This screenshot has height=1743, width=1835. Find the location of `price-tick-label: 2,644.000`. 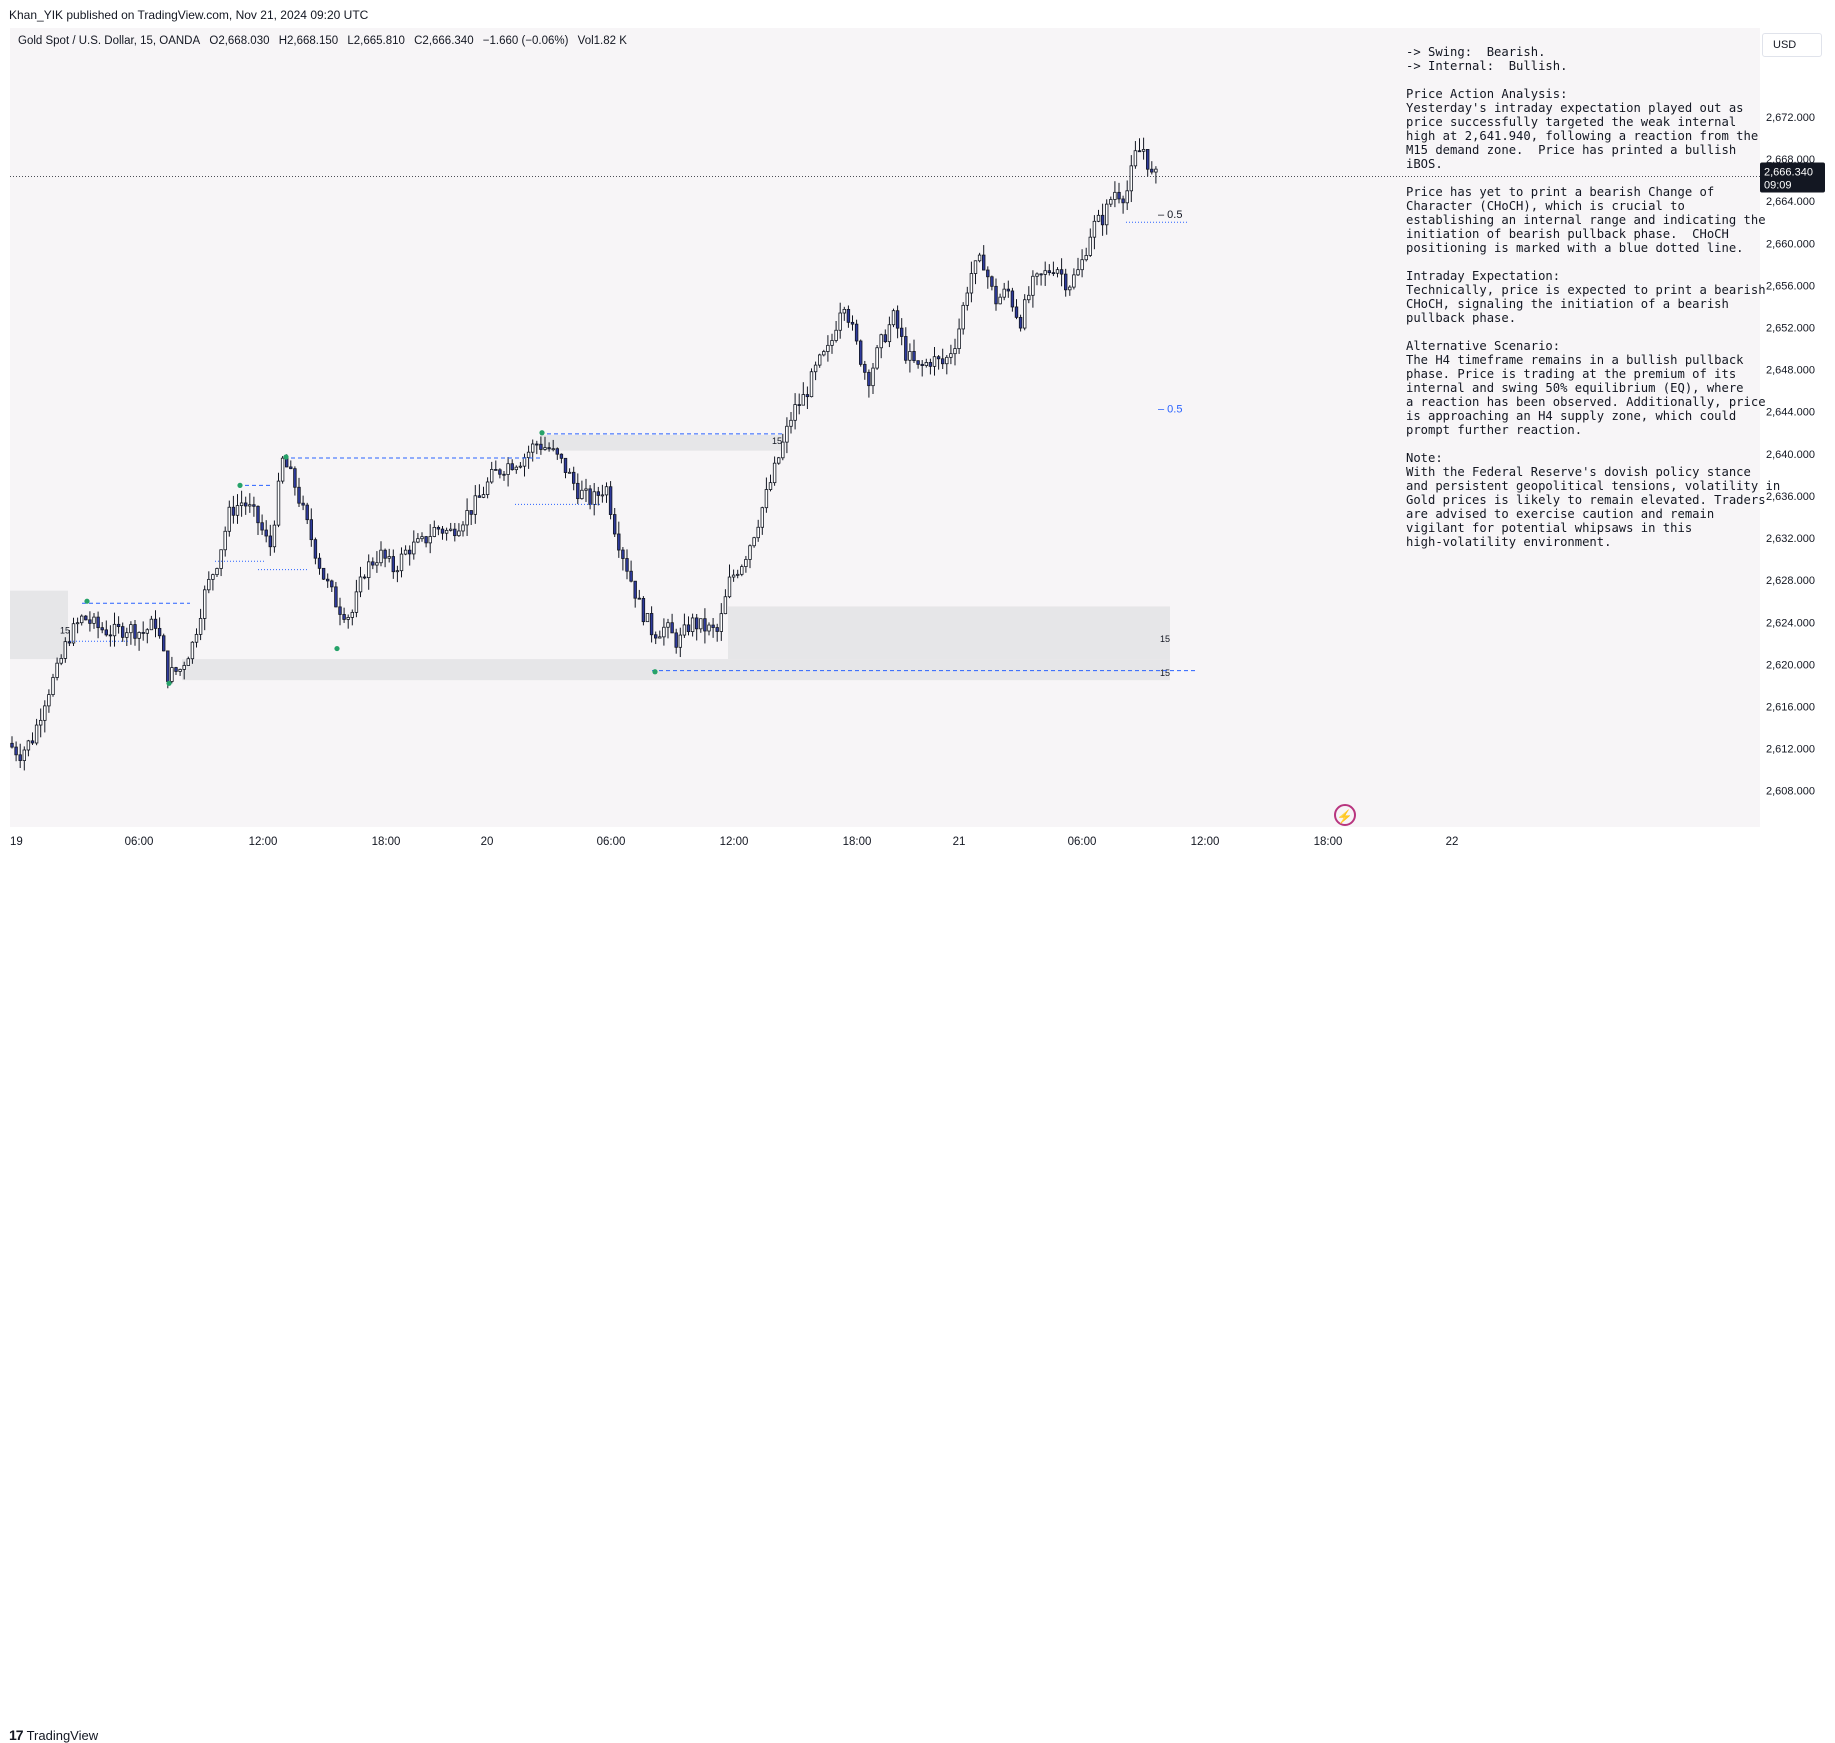

price-tick-label: 2,644.000 is located at coordinates (1790, 413).